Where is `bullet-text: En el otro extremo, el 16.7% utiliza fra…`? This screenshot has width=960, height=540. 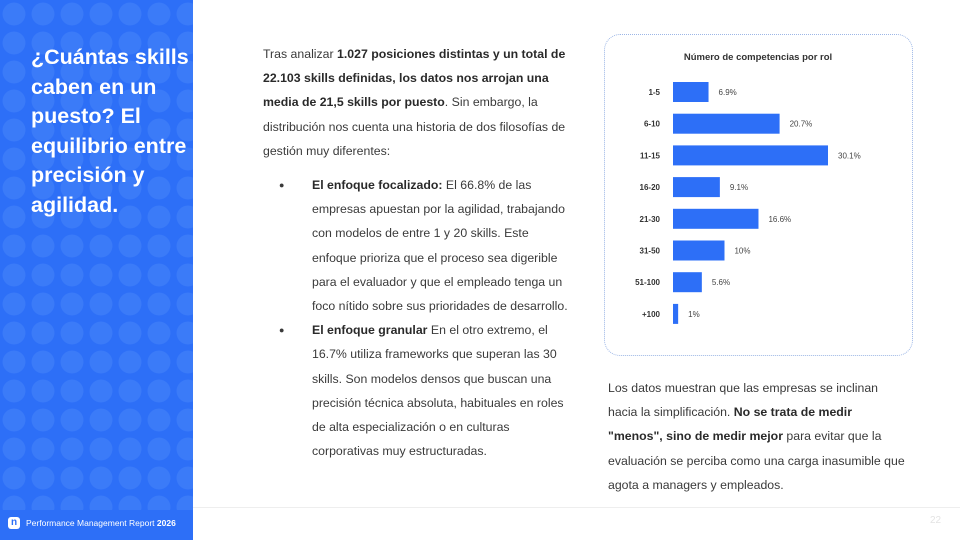 bullet-text: En el otro extremo, el 16.7% utiliza fra… is located at coordinates (438, 391).